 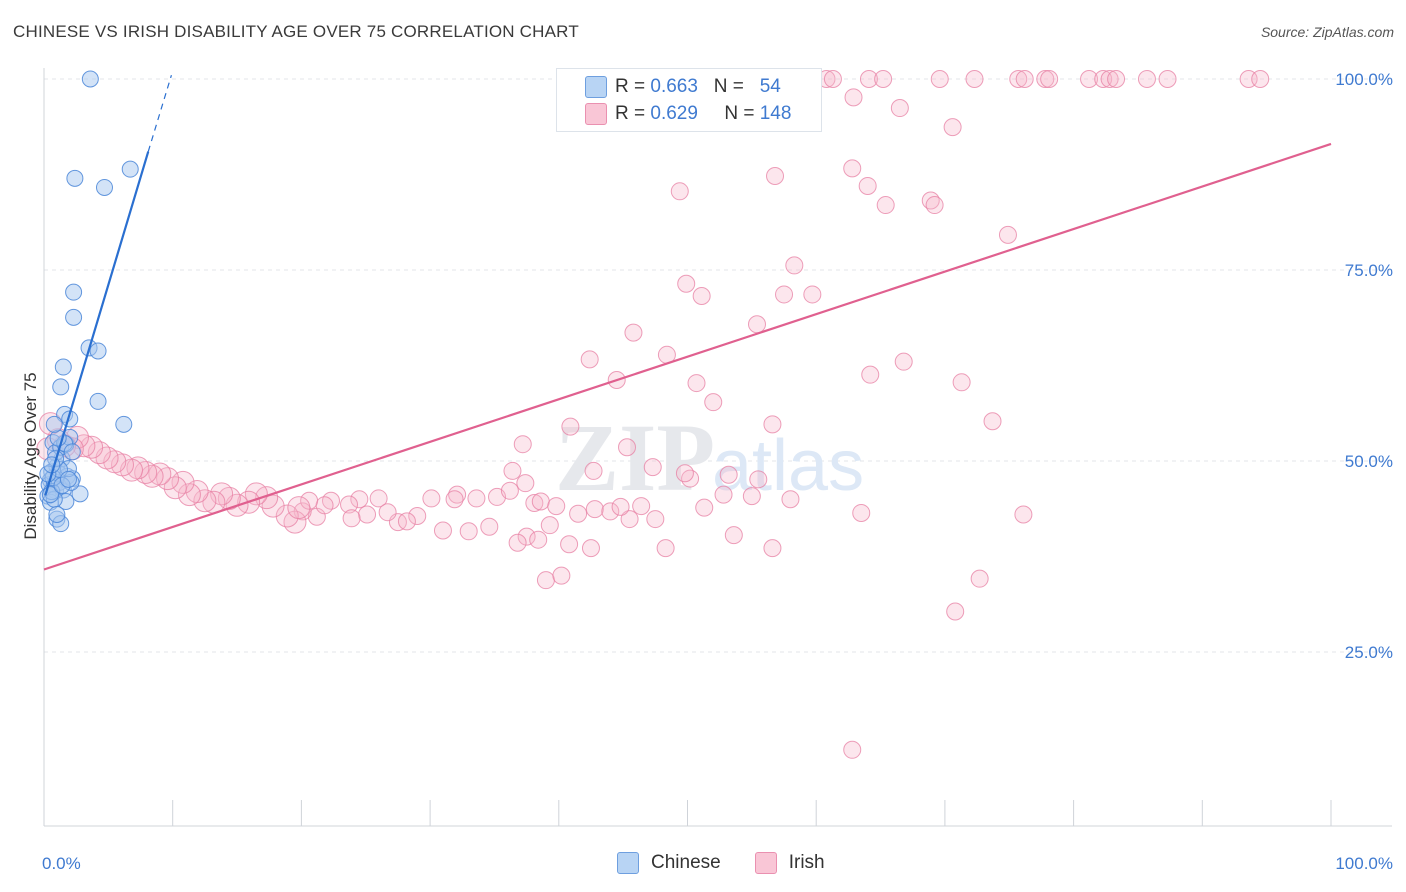 What do you see at coordinates (689, 100) in the screenshot?
I see `correlation-legend: R = 0.663 N = 54 R = 0.629 N = 148` at bounding box center [689, 100].